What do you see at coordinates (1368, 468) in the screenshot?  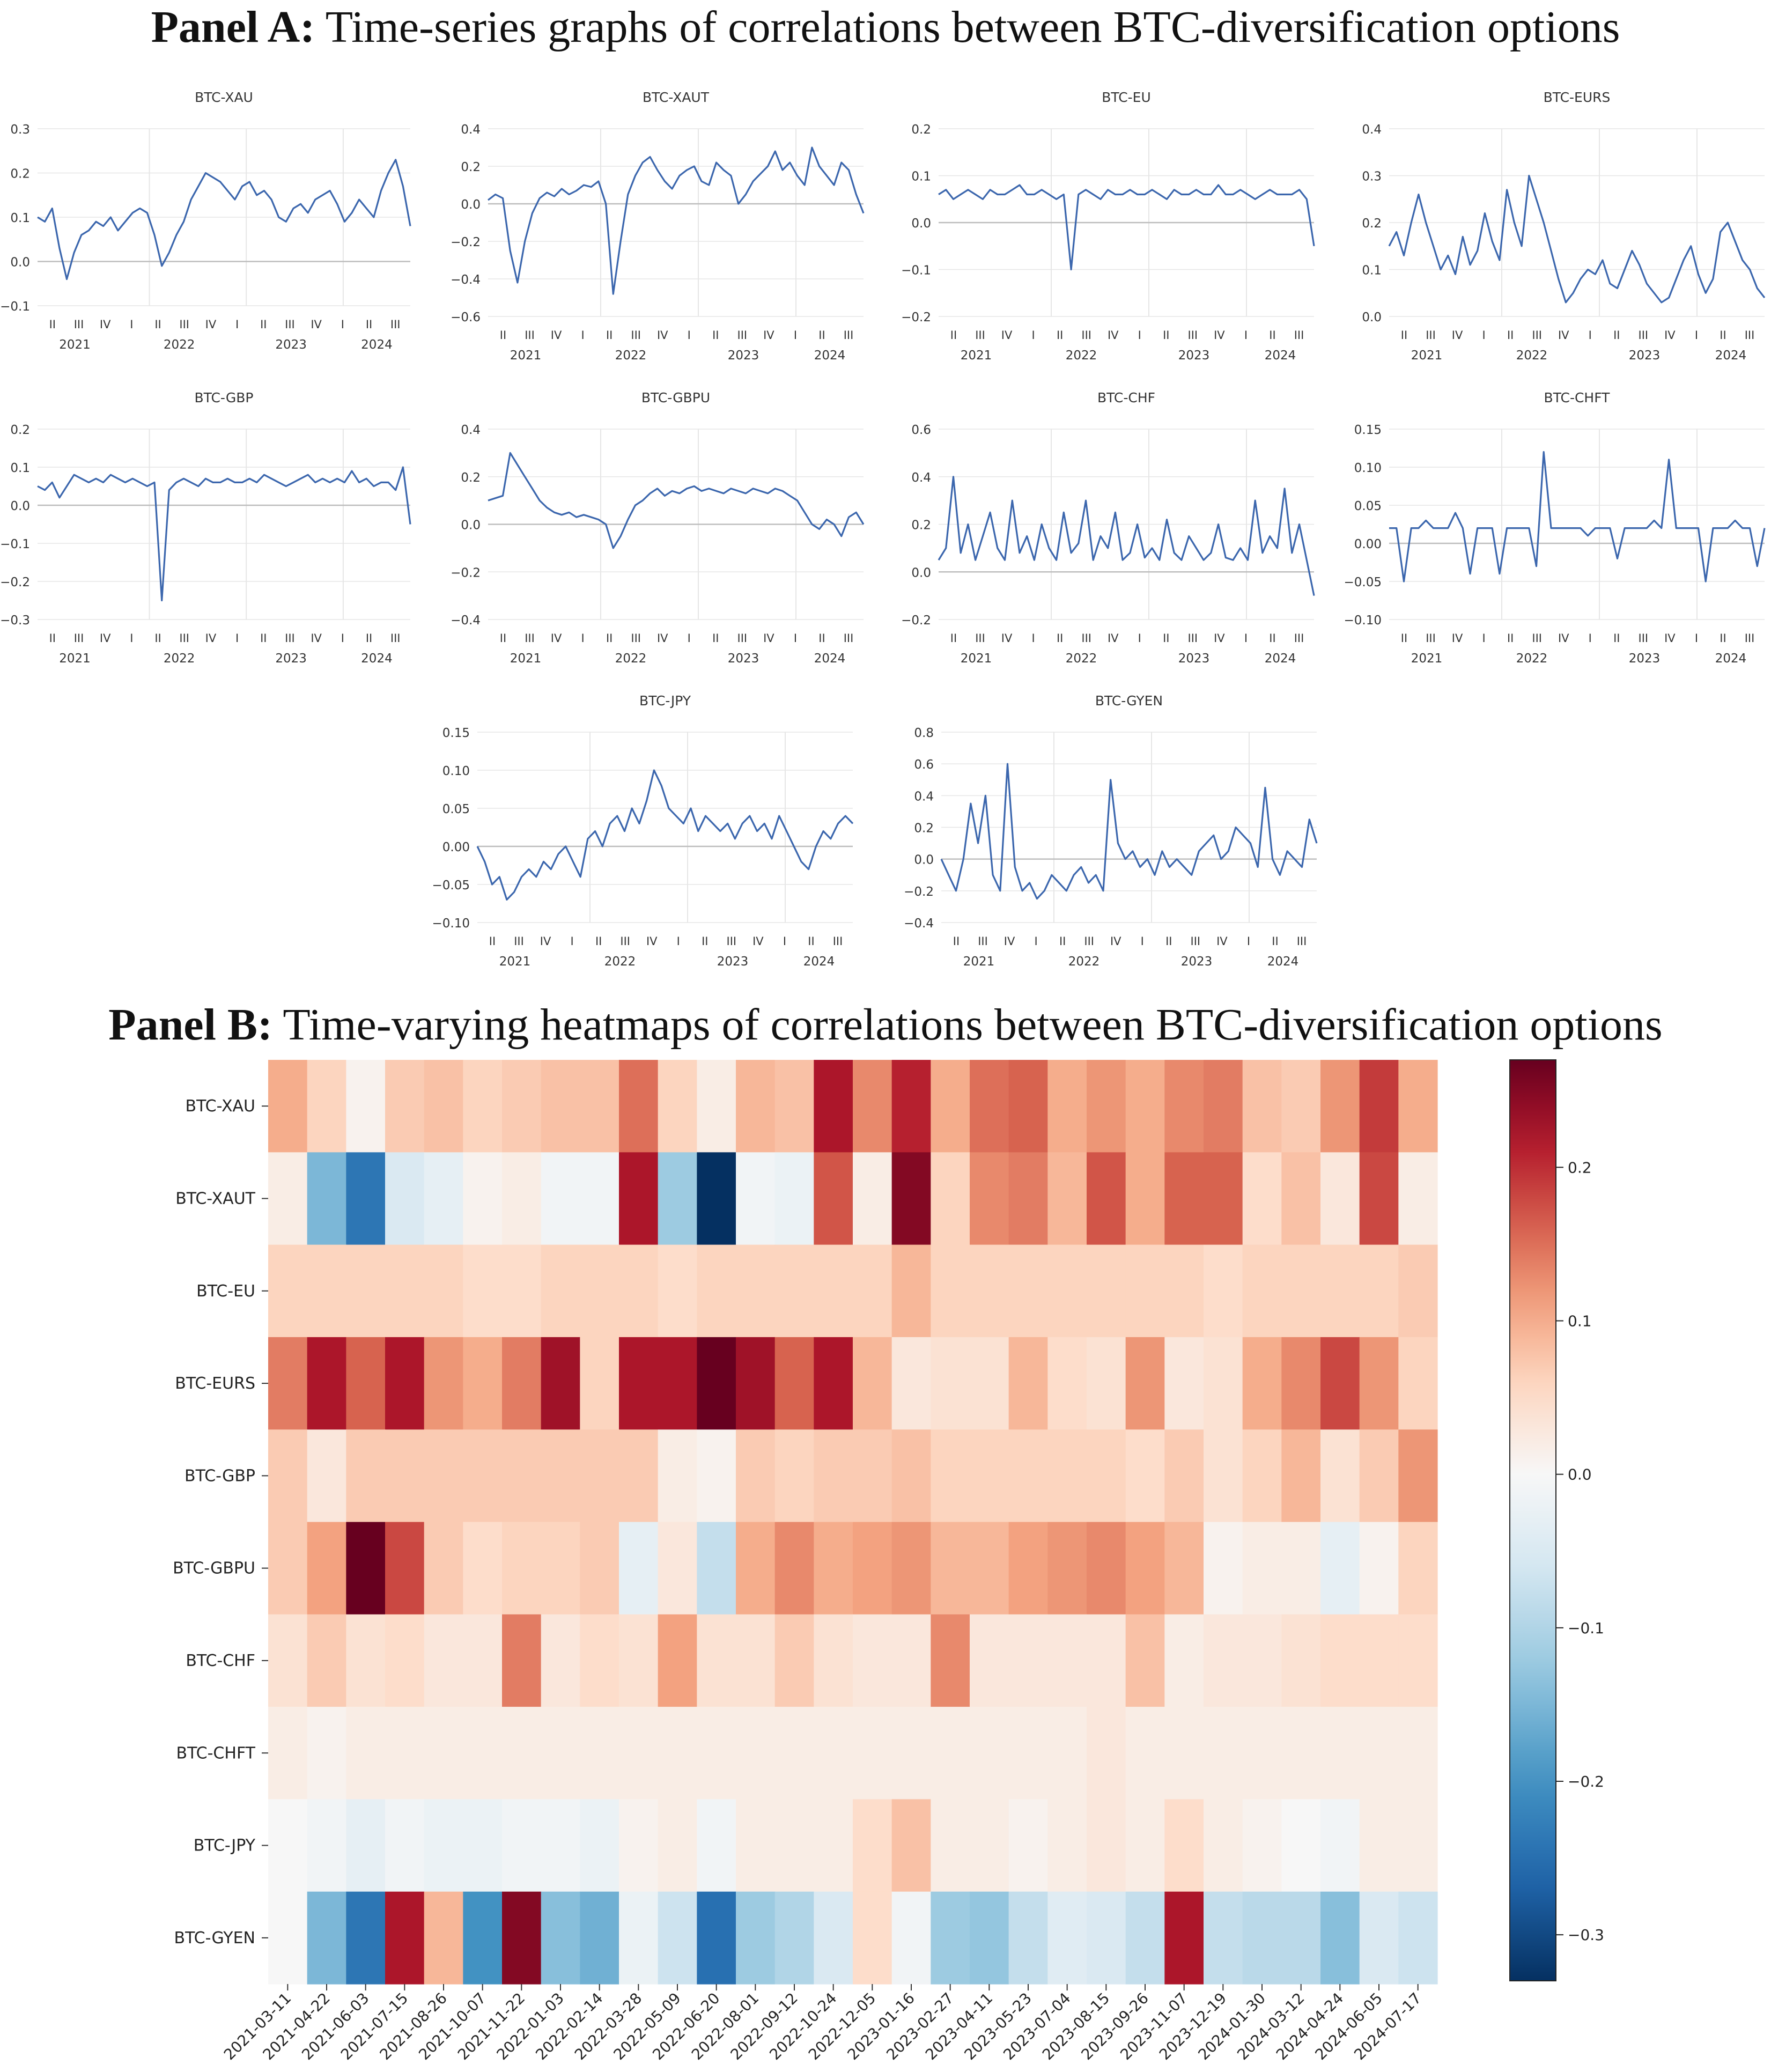 I see `y-tick-label: 0.10` at bounding box center [1368, 468].